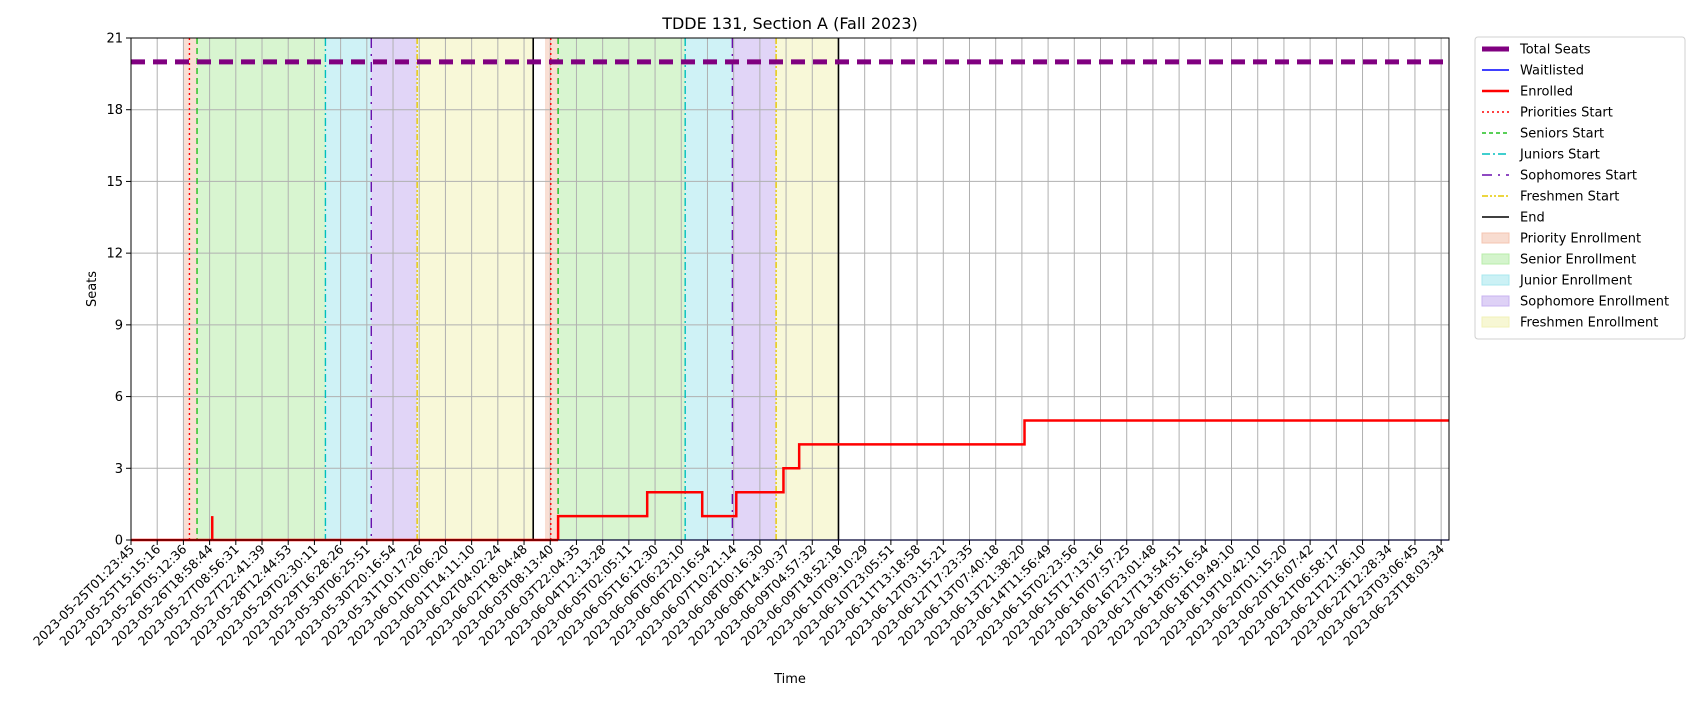 Image resolution: width=1700 pixels, height=704 pixels. I want to click on legend-label: Senior Enrollment, so click(1578, 260).